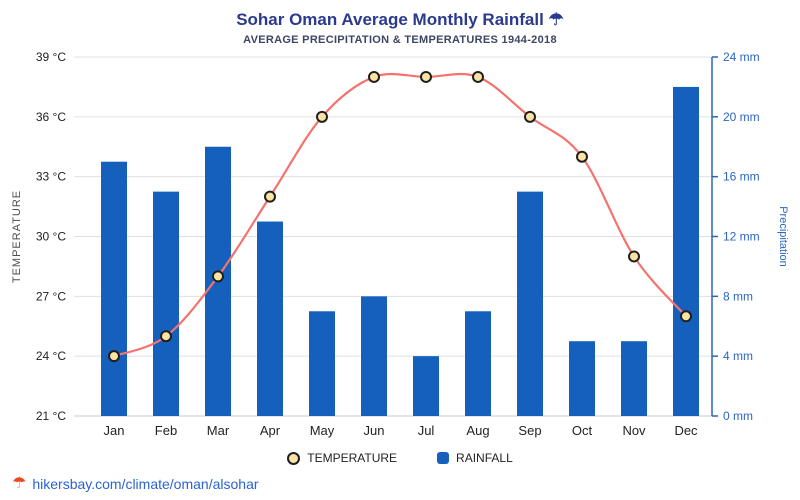 This screenshot has width=800, height=500. I want to click on x-axis-tick-label: Mar, so click(218, 430).